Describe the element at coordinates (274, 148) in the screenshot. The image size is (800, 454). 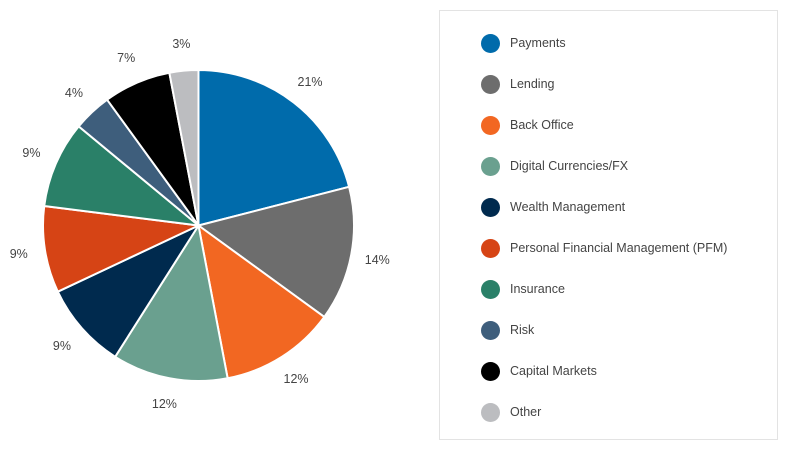
I see `pie-slice-payments` at that location.